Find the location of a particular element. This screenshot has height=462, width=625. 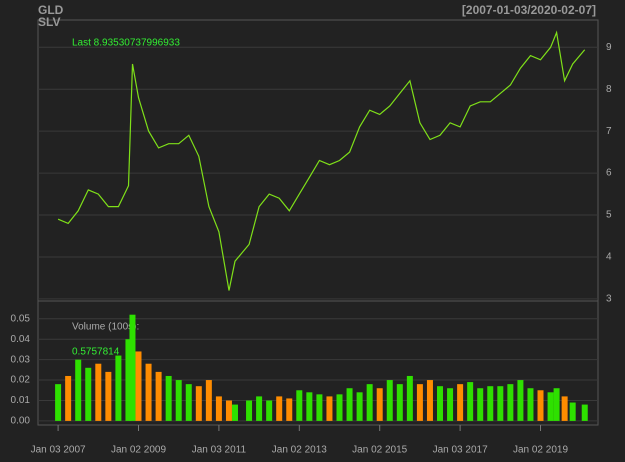

x-tick-label: Jan 03 2017 is located at coordinates (460, 450).